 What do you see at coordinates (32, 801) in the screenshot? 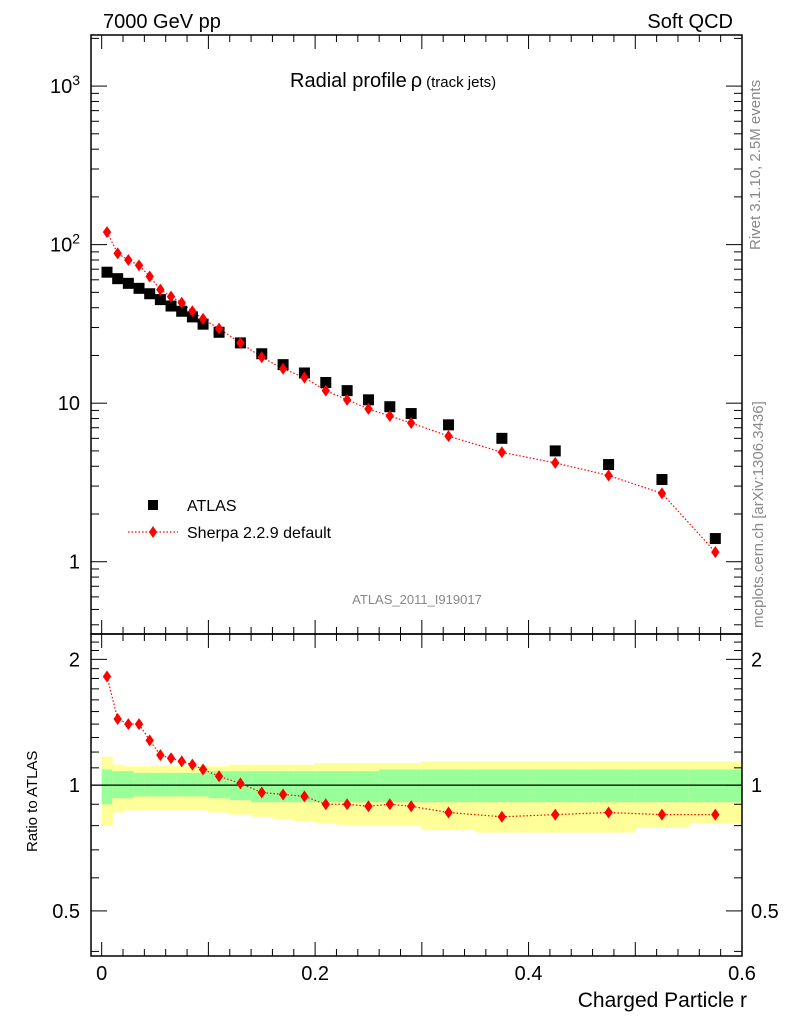
I see `ratio-y-axis-label: Ratio to ATLAS` at bounding box center [32, 801].